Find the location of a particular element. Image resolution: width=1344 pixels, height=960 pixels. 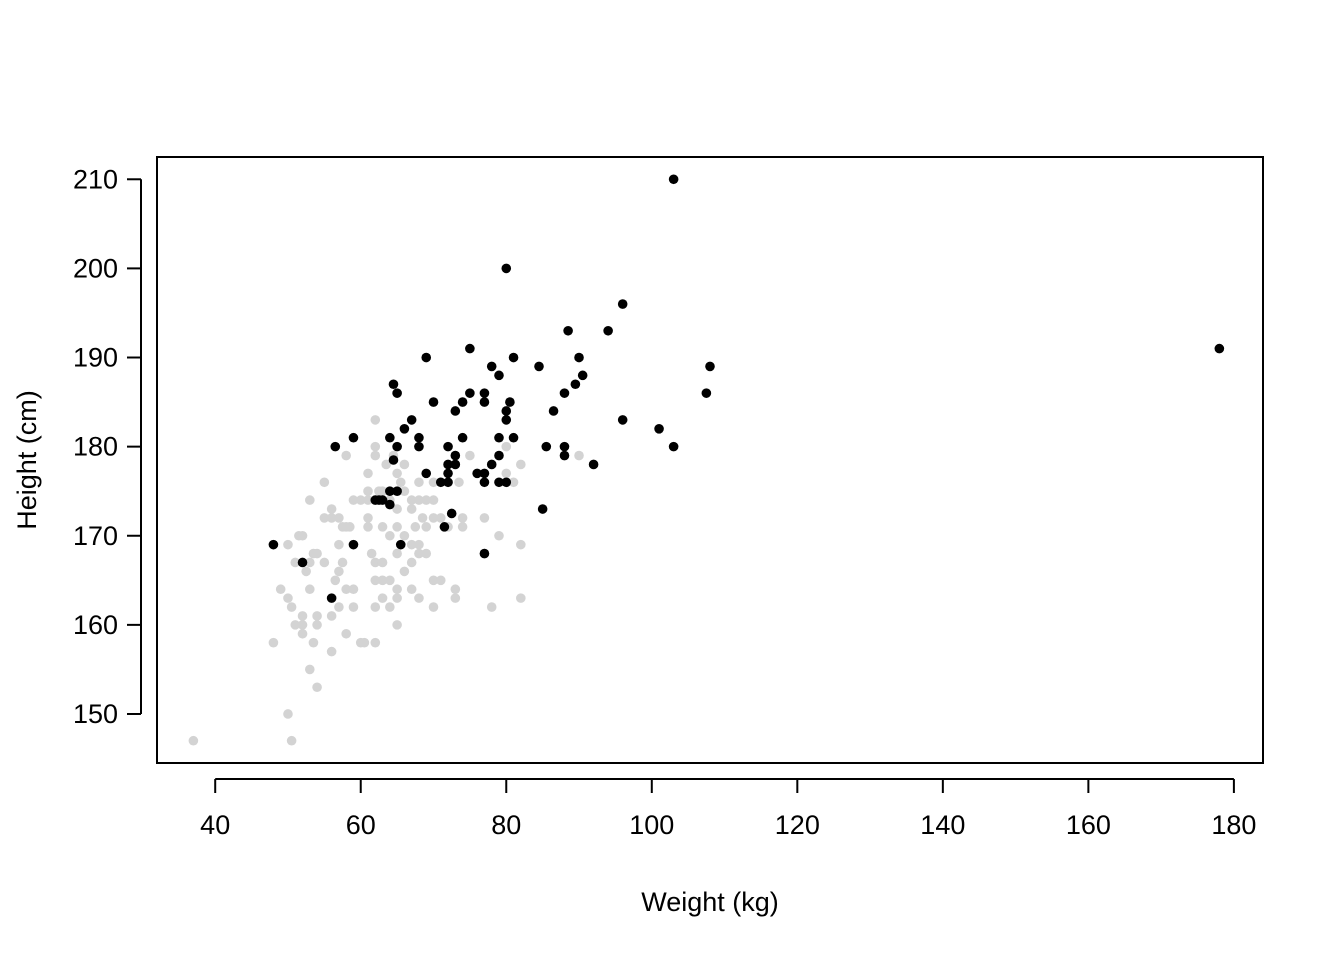

y-tick-label: 160 is located at coordinates (95, 625).